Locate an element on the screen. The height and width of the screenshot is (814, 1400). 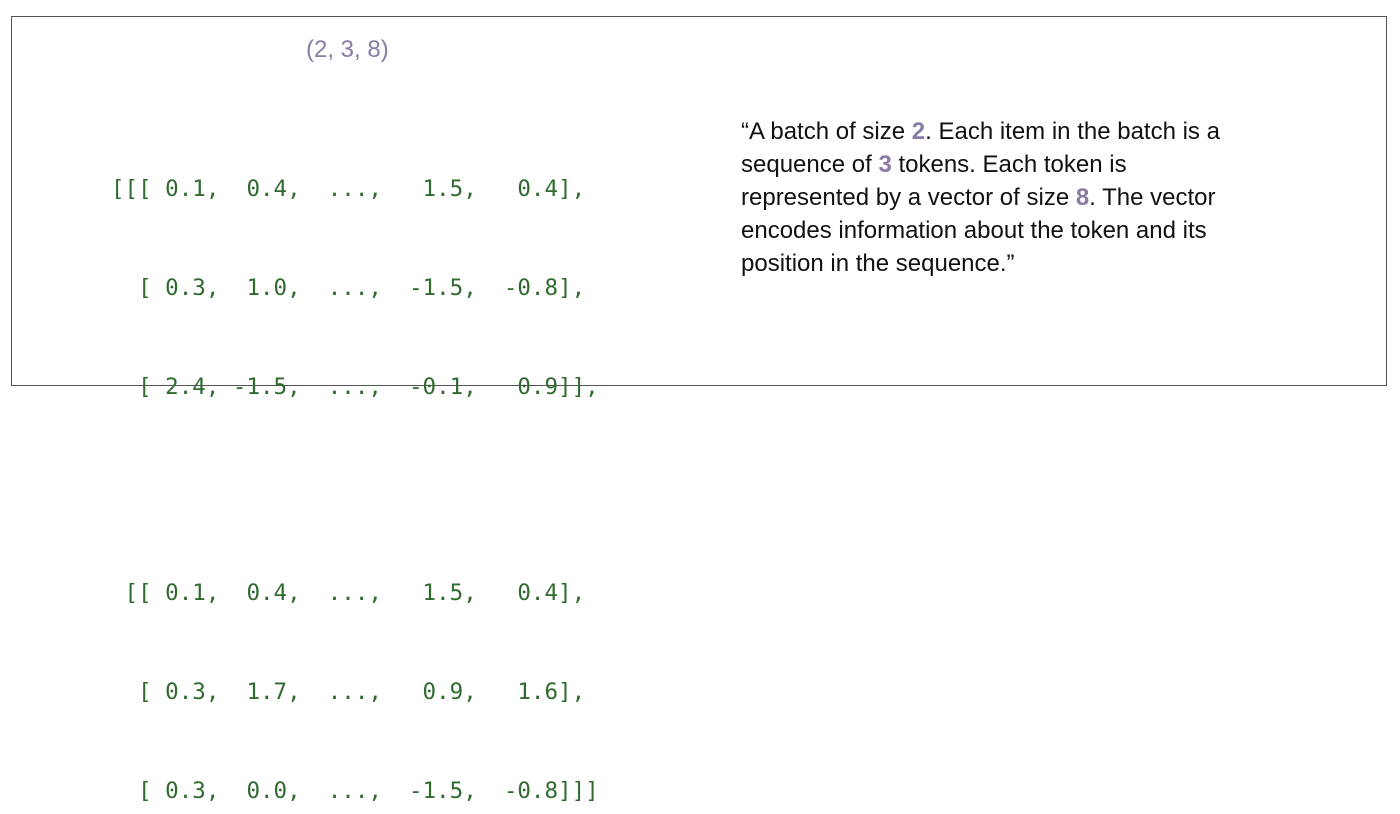
batch-size-value: 2 is located at coordinates (918, 131).